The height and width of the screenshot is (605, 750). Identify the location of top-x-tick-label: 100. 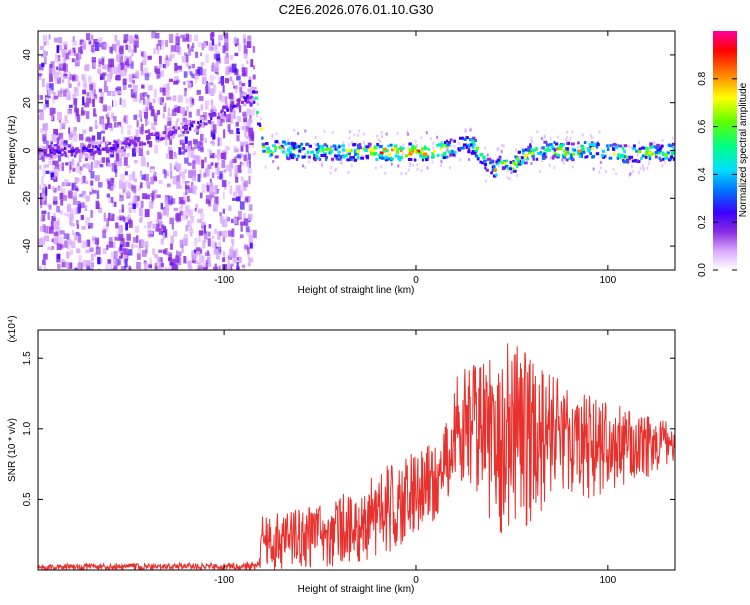
(608, 280).